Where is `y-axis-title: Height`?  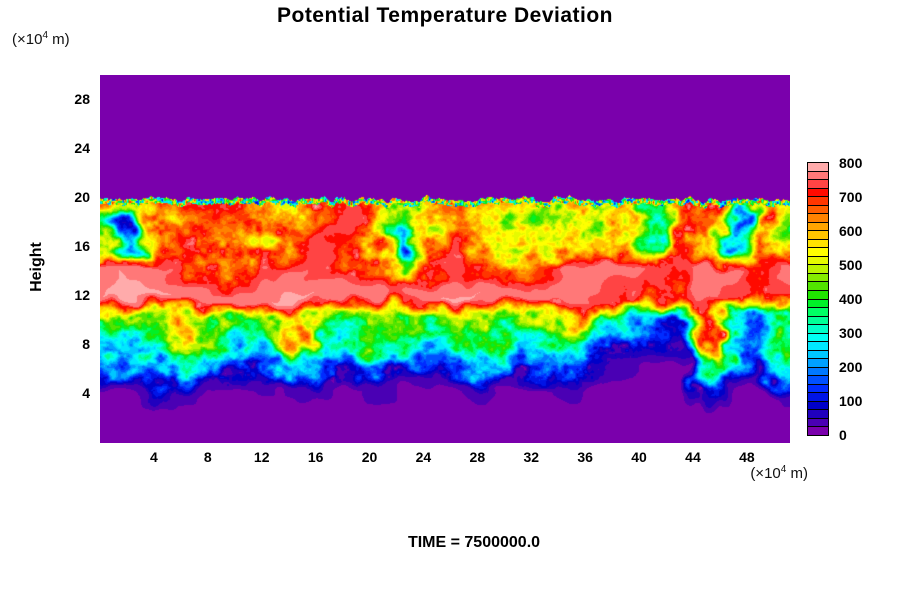
y-axis-title: Height is located at coordinates (36, 267).